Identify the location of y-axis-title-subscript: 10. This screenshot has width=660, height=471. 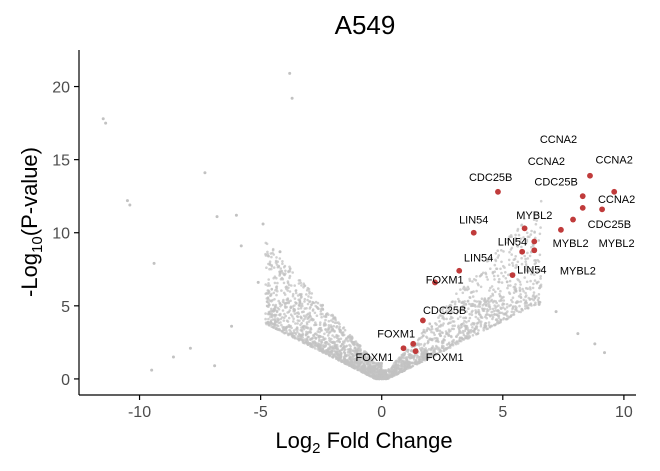
(37, 244).